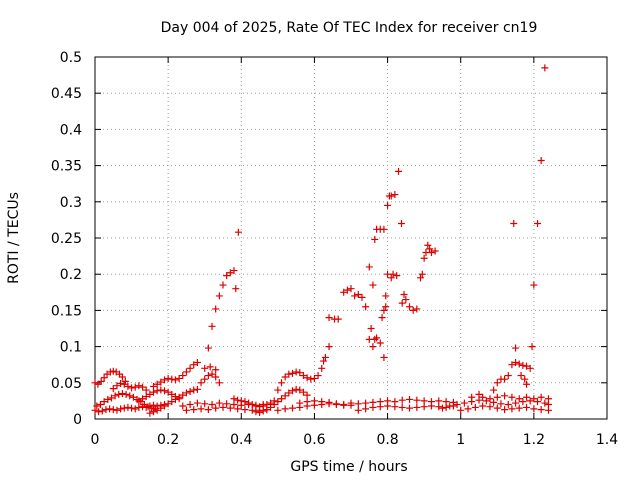 This screenshot has height=480, width=640. Describe the element at coordinates (77, 420) in the screenshot. I see `y-tick-label: 0` at that location.